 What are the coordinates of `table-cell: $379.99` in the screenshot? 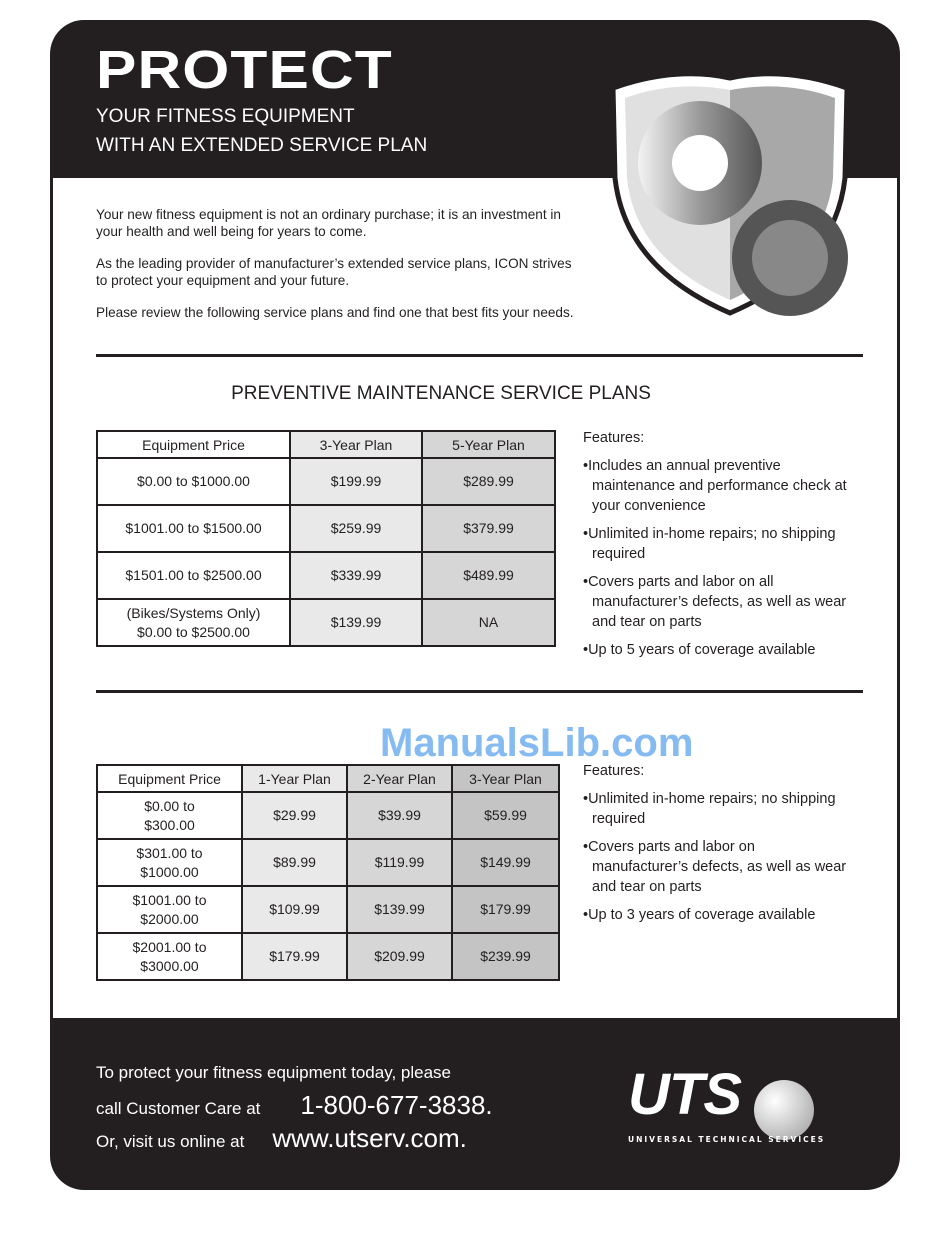 It's located at (488, 528).